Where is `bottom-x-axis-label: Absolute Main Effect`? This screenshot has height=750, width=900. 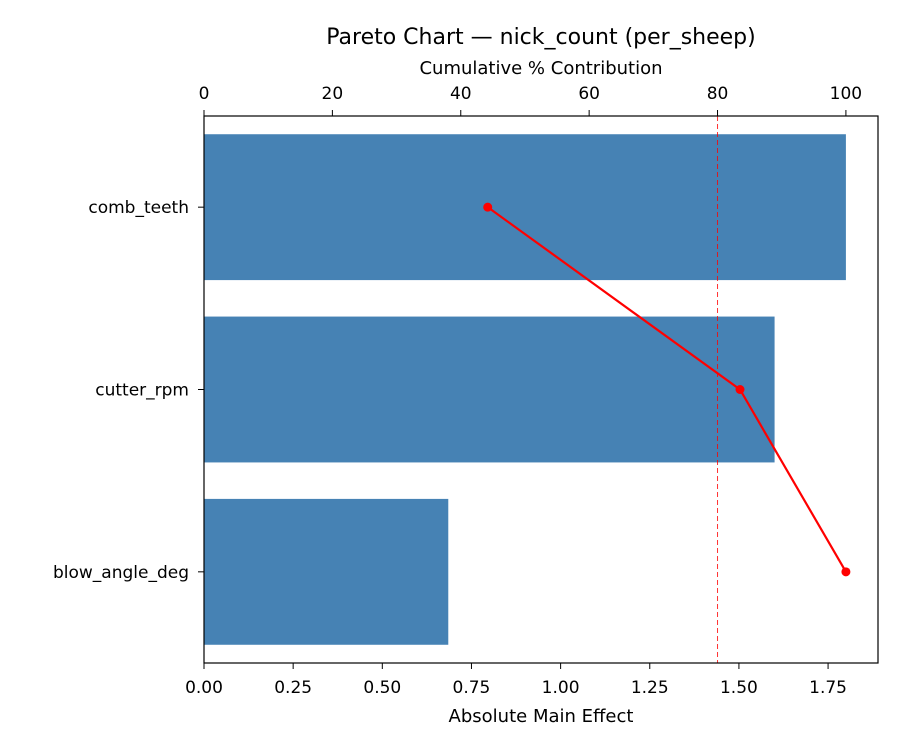 bottom-x-axis-label: Absolute Main Effect is located at coordinates (541, 716).